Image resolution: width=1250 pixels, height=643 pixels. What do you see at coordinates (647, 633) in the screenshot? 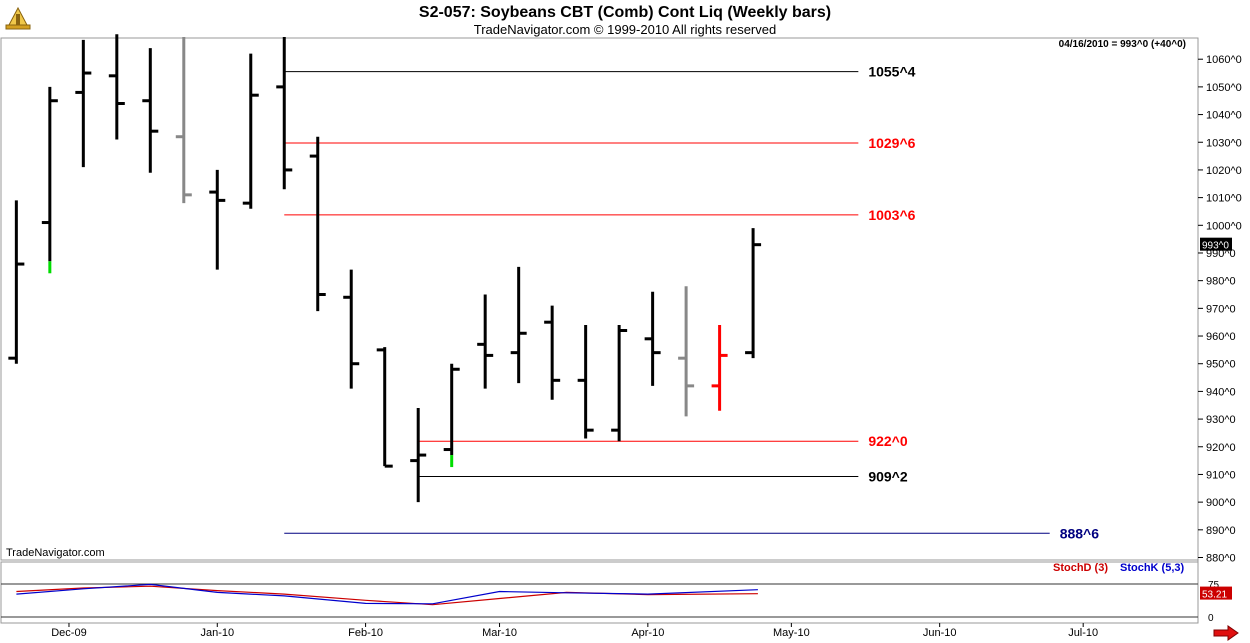
I see `date-axis-label: Apr-10` at bounding box center [647, 633].